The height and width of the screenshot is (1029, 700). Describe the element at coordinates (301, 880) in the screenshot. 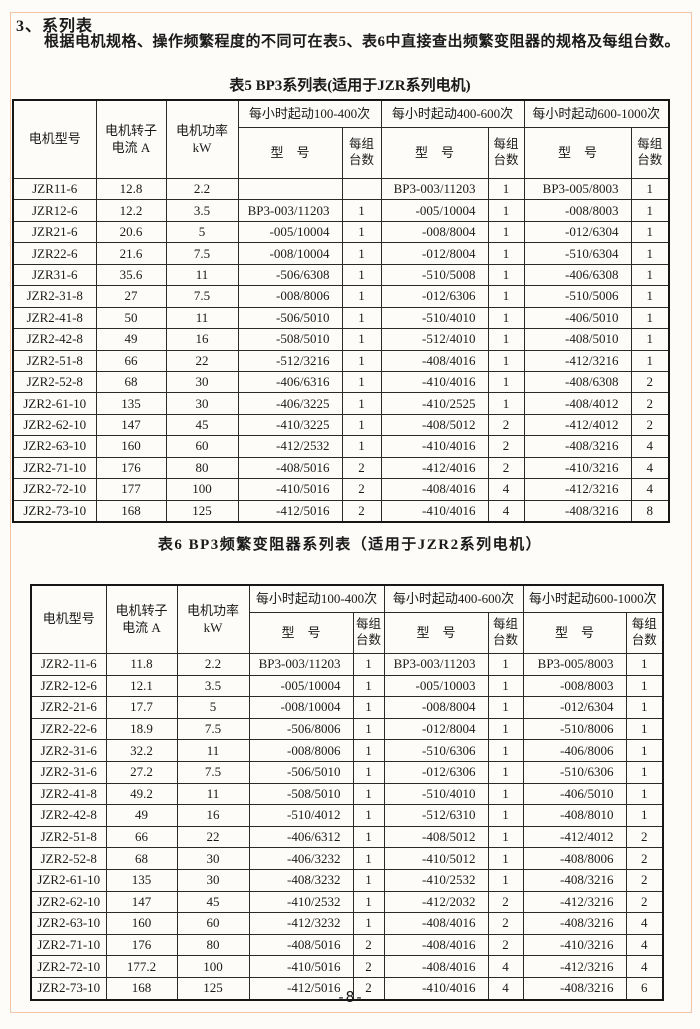

I see `cell: -408/3232` at that location.